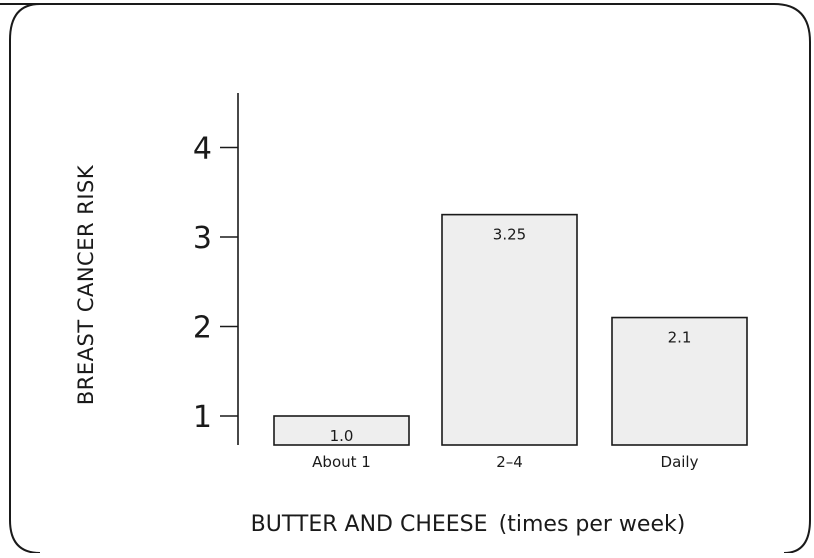 This screenshot has height=558, width=814. I want to click on bar-value-label-2: 3.25, so click(509, 235).